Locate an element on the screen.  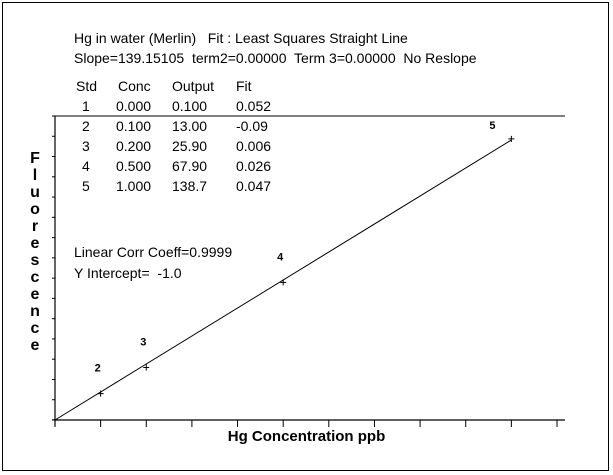
table-cell: -0.09 is located at coordinates (252, 126).